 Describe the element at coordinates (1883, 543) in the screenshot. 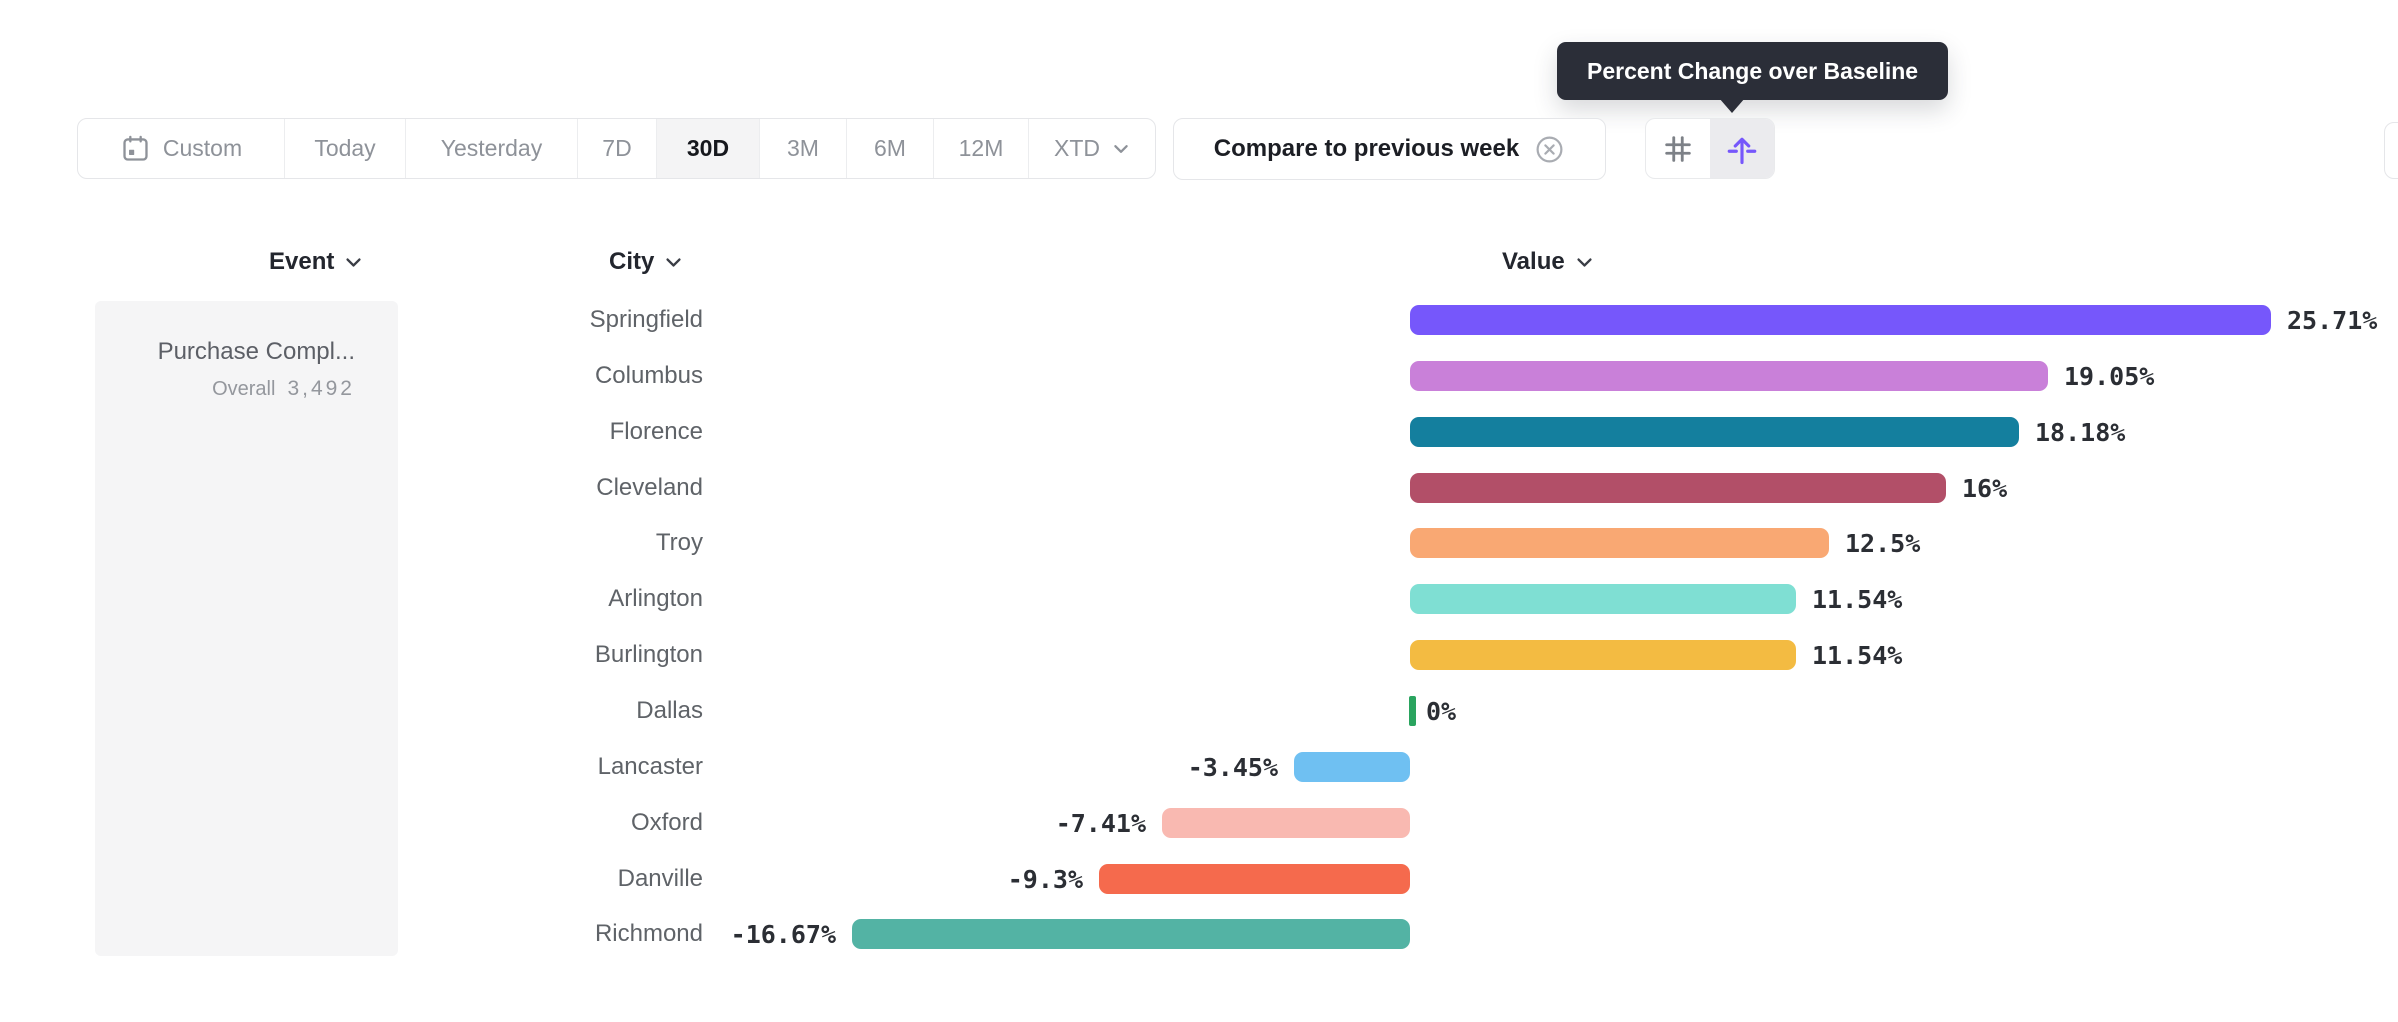

I see `bar-value-label: 12.5%` at that location.